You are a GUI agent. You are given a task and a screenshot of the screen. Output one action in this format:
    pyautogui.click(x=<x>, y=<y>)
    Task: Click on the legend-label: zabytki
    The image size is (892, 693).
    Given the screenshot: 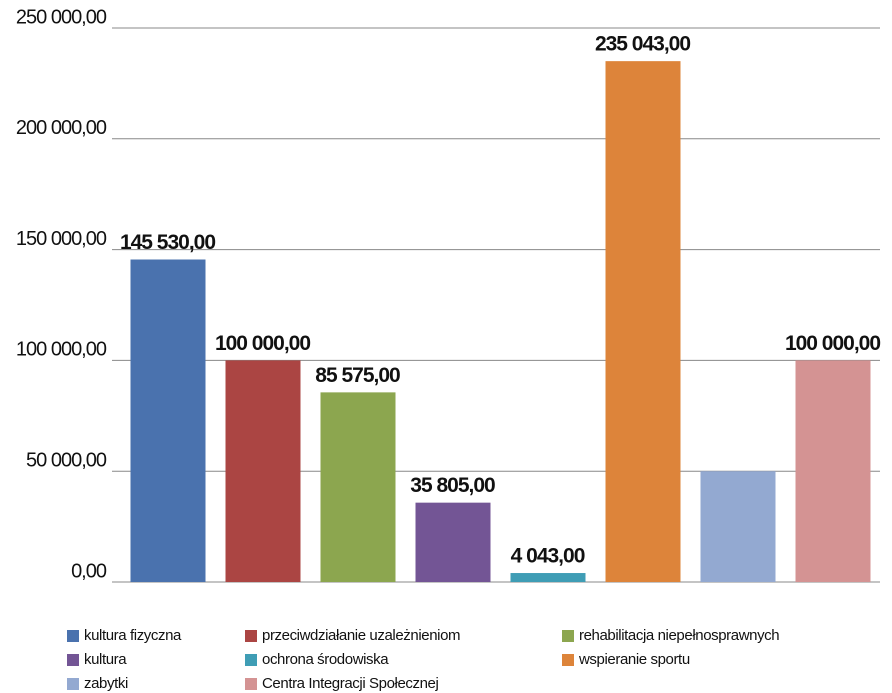 What is the action you would take?
    pyautogui.click(x=106, y=683)
    